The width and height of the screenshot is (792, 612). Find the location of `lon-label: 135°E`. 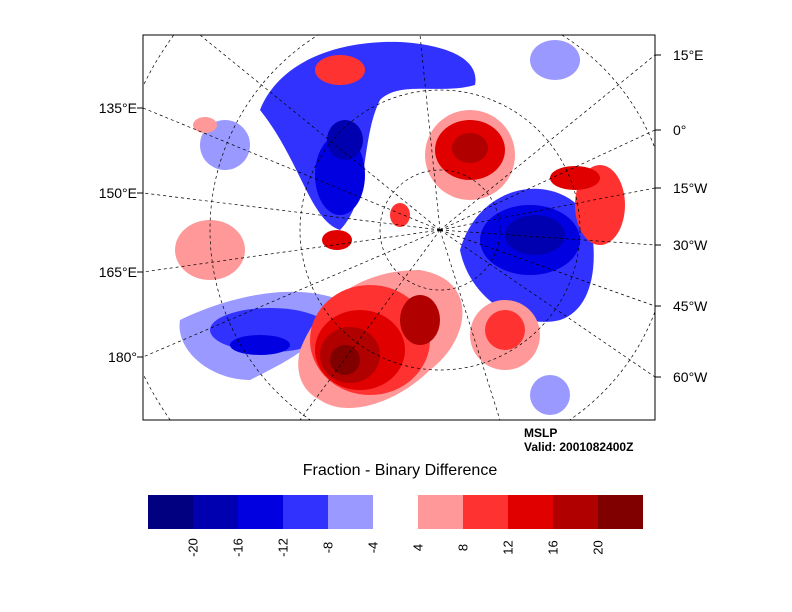

lon-label: 135°E is located at coordinates (117, 108).